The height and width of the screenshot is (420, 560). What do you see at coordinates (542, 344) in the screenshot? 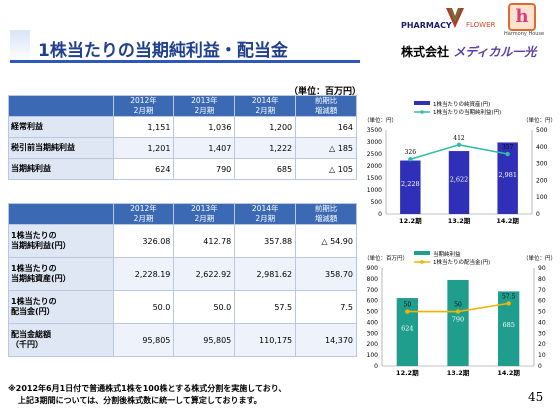
I see `right-tick-label: 20` at bounding box center [542, 344].